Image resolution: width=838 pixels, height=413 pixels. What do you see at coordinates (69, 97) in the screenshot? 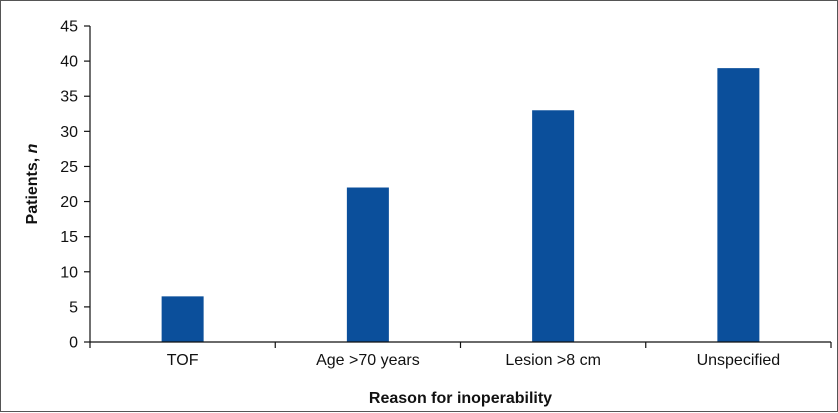
I see `y-tick-label: 35` at bounding box center [69, 97].